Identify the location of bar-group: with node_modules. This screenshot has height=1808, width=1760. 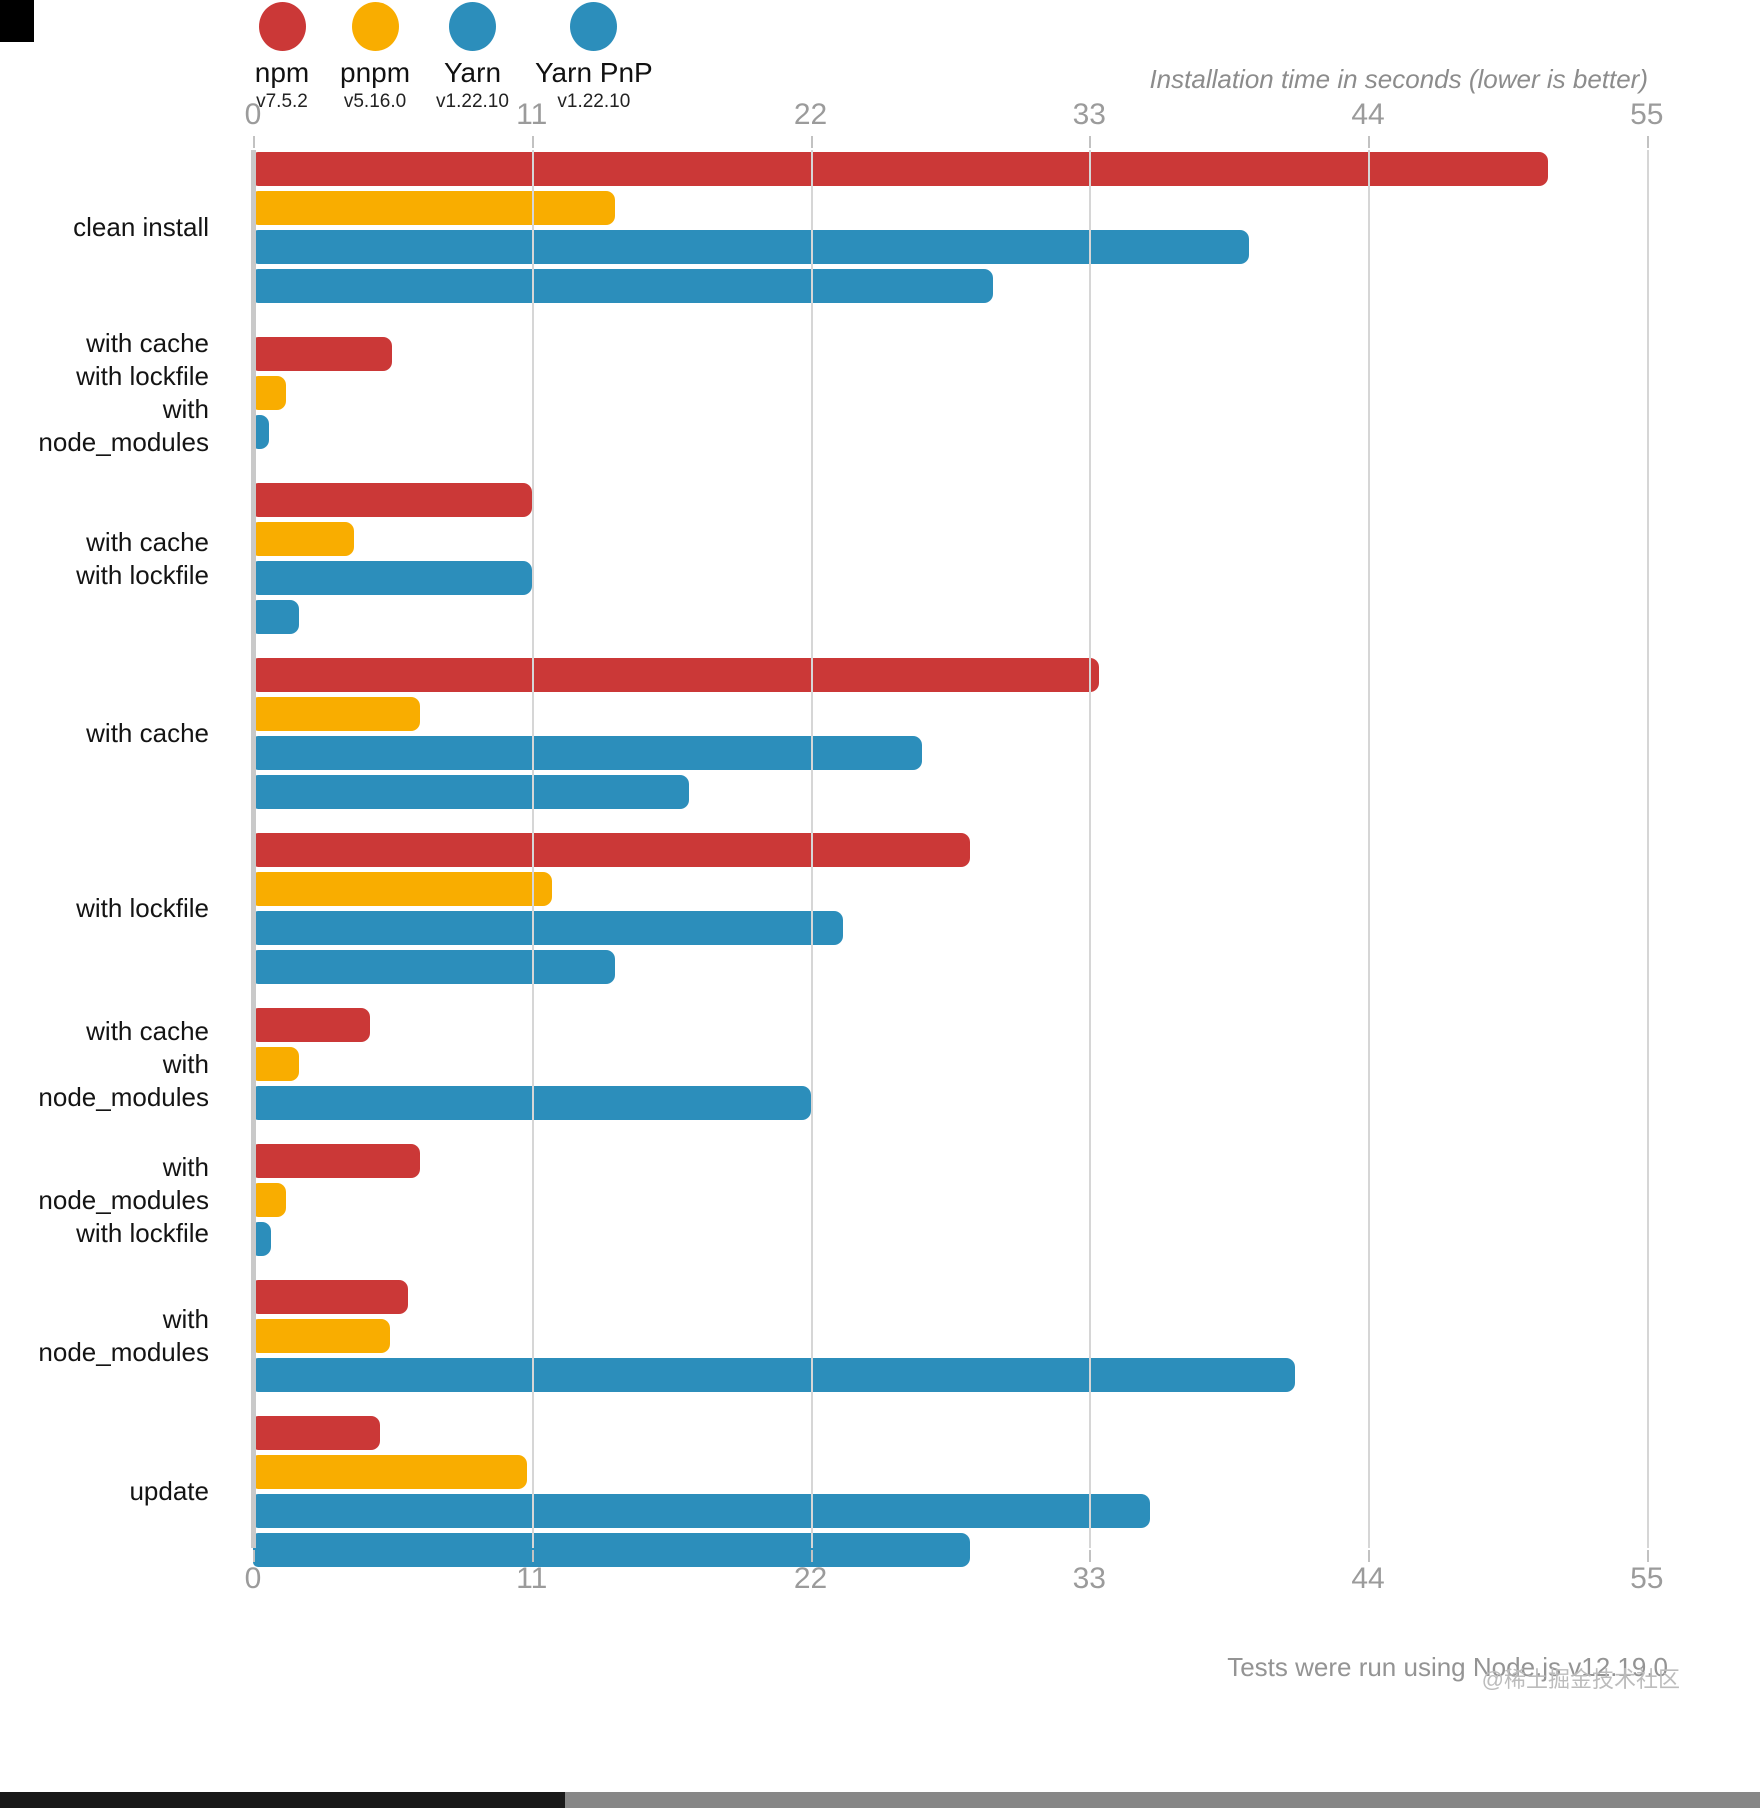
(869, 1336).